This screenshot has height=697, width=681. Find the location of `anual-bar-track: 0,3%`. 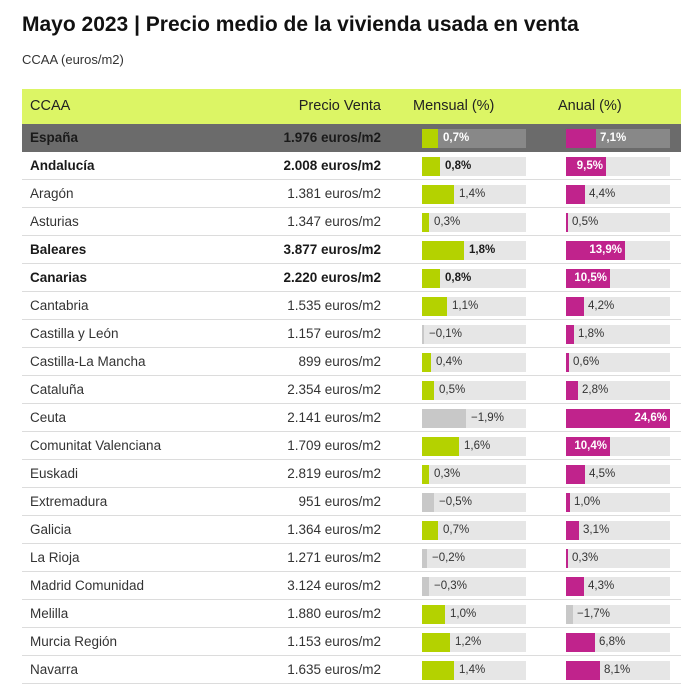

anual-bar-track: 0,3% is located at coordinates (618, 558).